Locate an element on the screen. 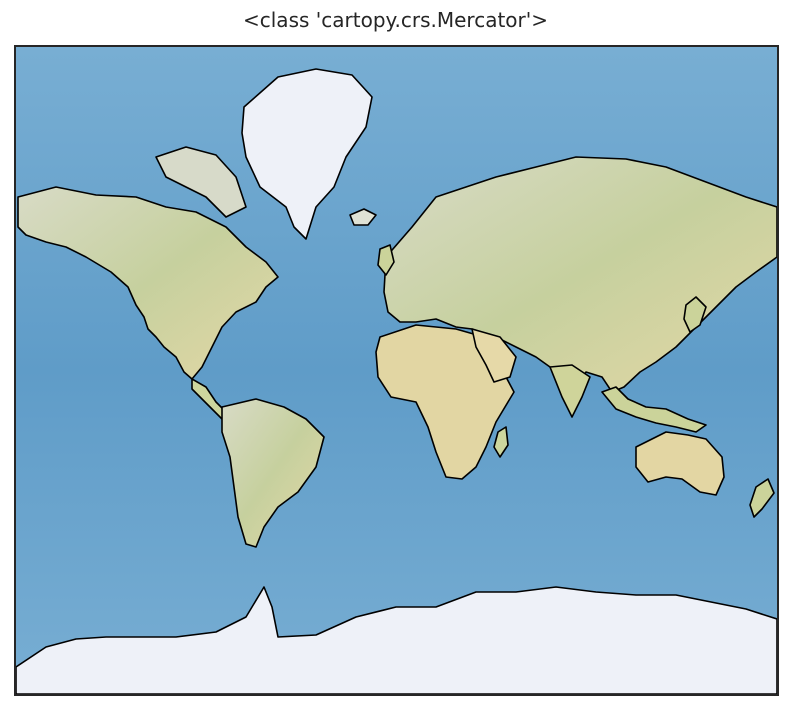 The height and width of the screenshot is (711, 791). iceland is located at coordinates (363, 217).